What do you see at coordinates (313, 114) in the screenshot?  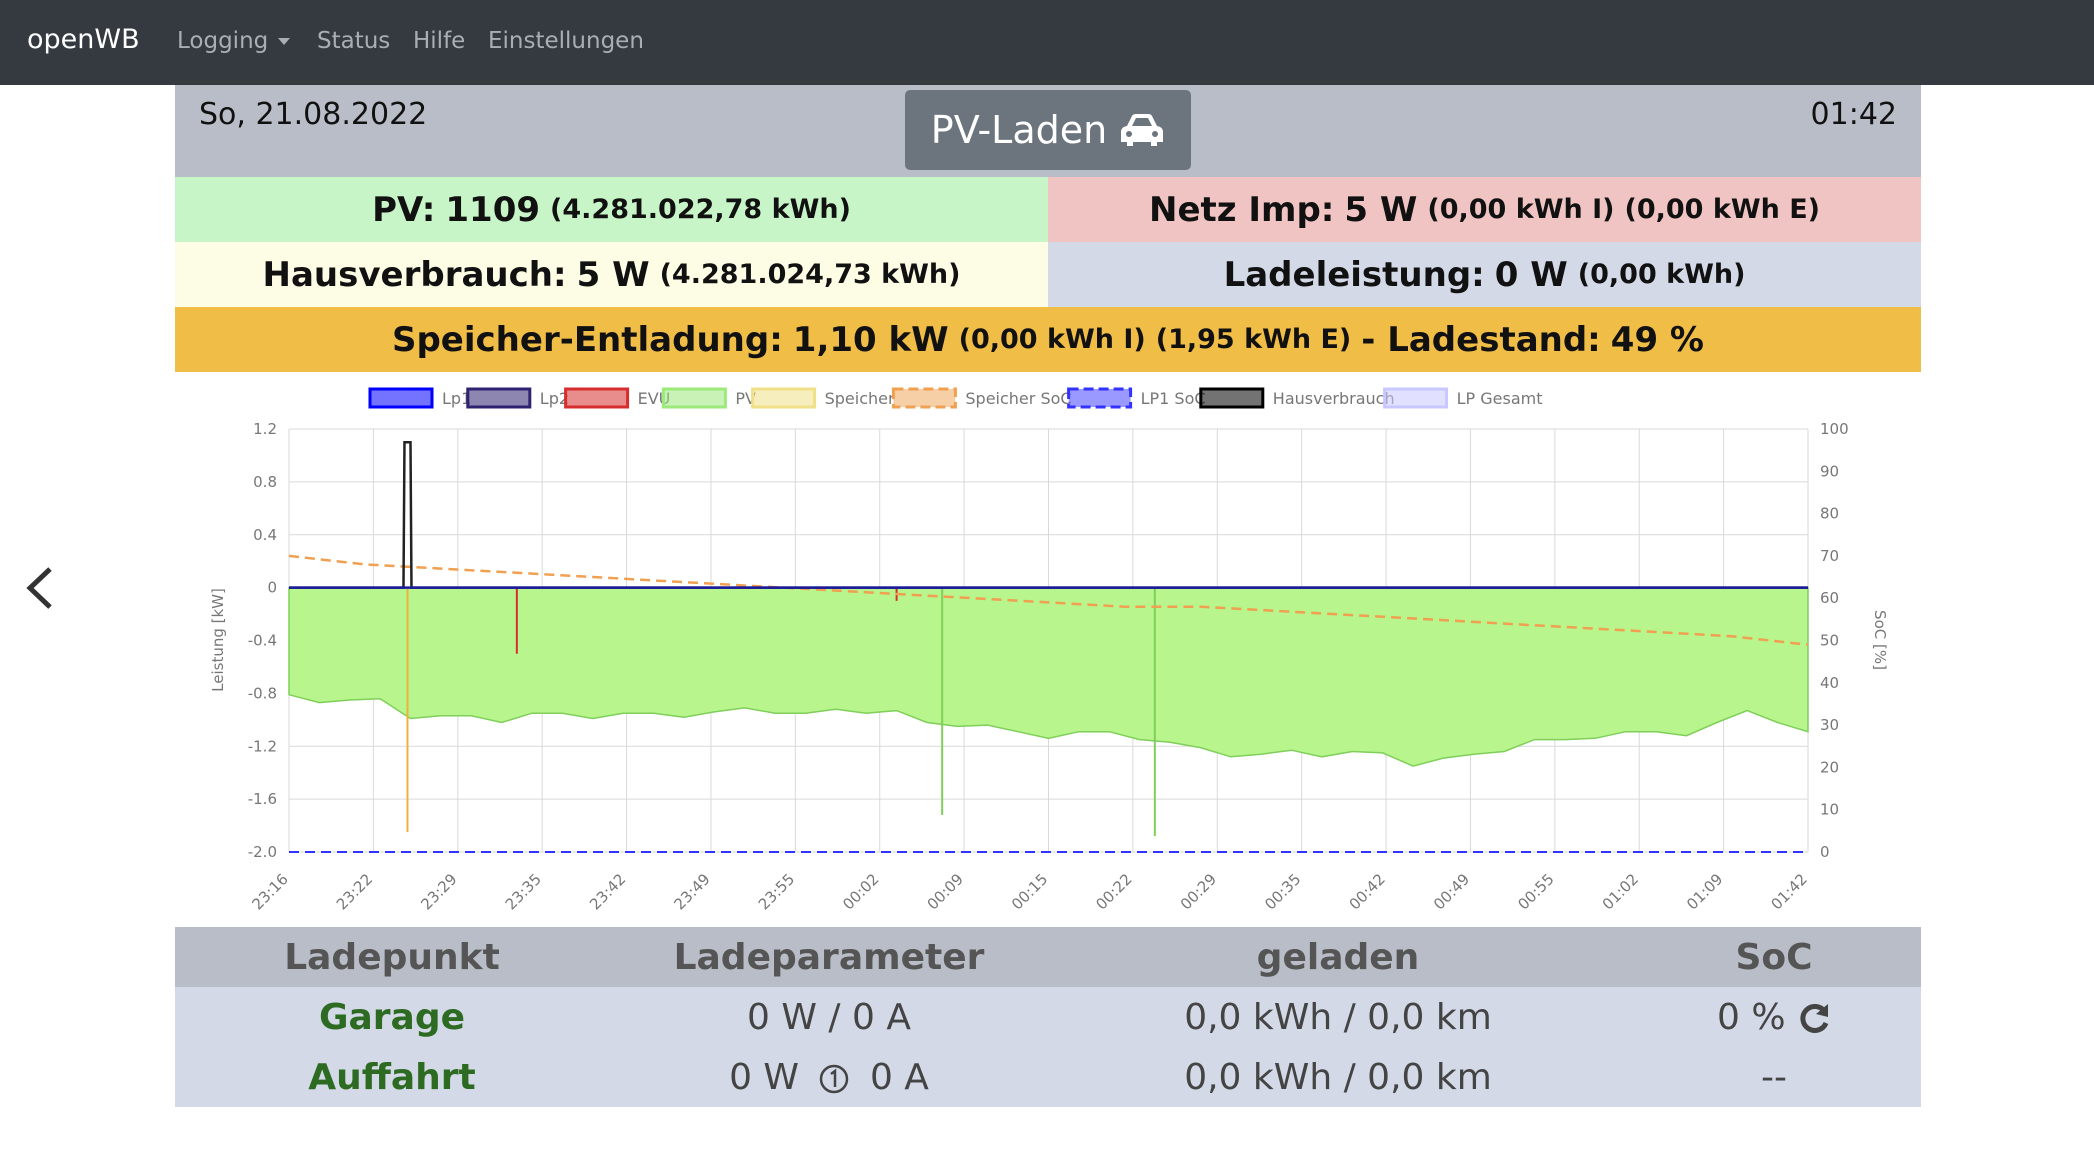 I see `date-label: So, 21.08.2022` at bounding box center [313, 114].